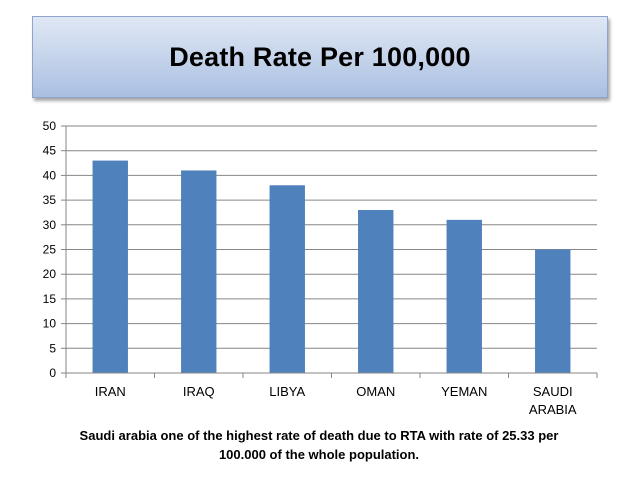  Describe the element at coordinates (287, 279) in the screenshot. I see `bar-libya` at that location.